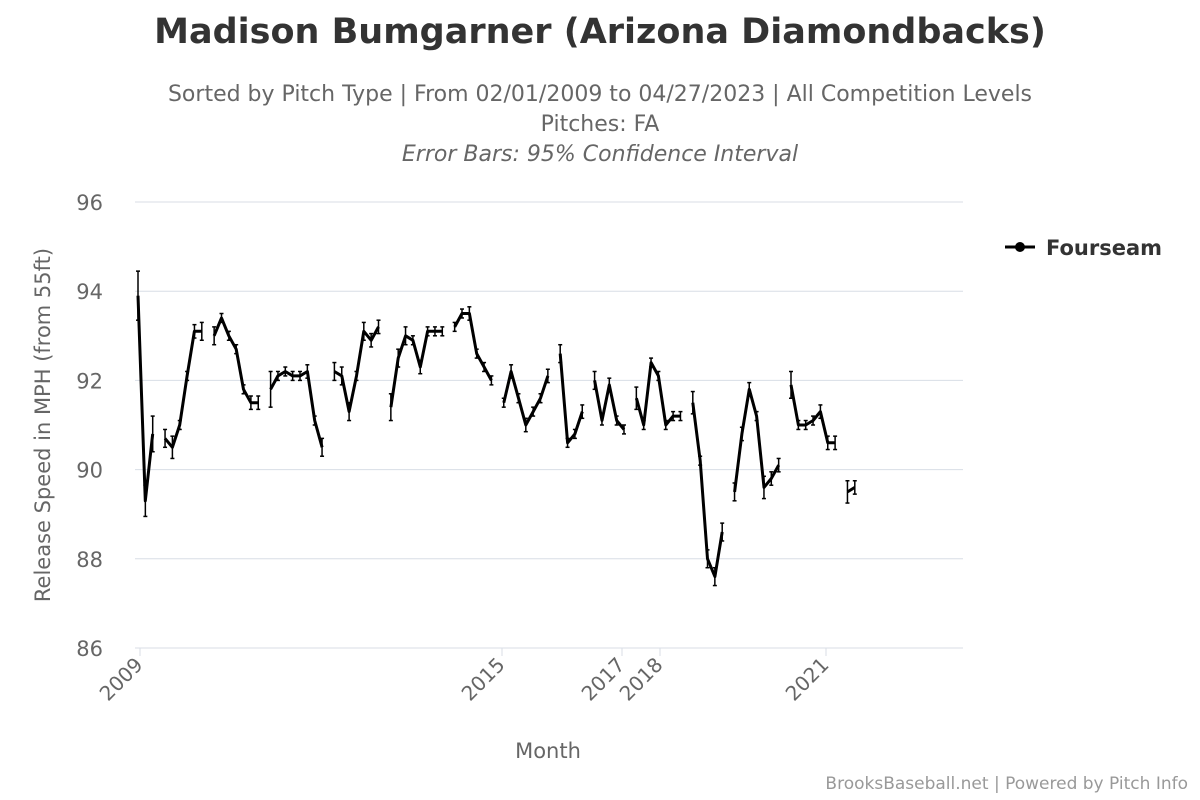 This screenshot has width=1200, height=800. What do you see at coordinates (43, 425) in the screenshot?
I see `y-axis-label: Release Speed in MPH (from 55ft)` at bounding box center [43, 425].